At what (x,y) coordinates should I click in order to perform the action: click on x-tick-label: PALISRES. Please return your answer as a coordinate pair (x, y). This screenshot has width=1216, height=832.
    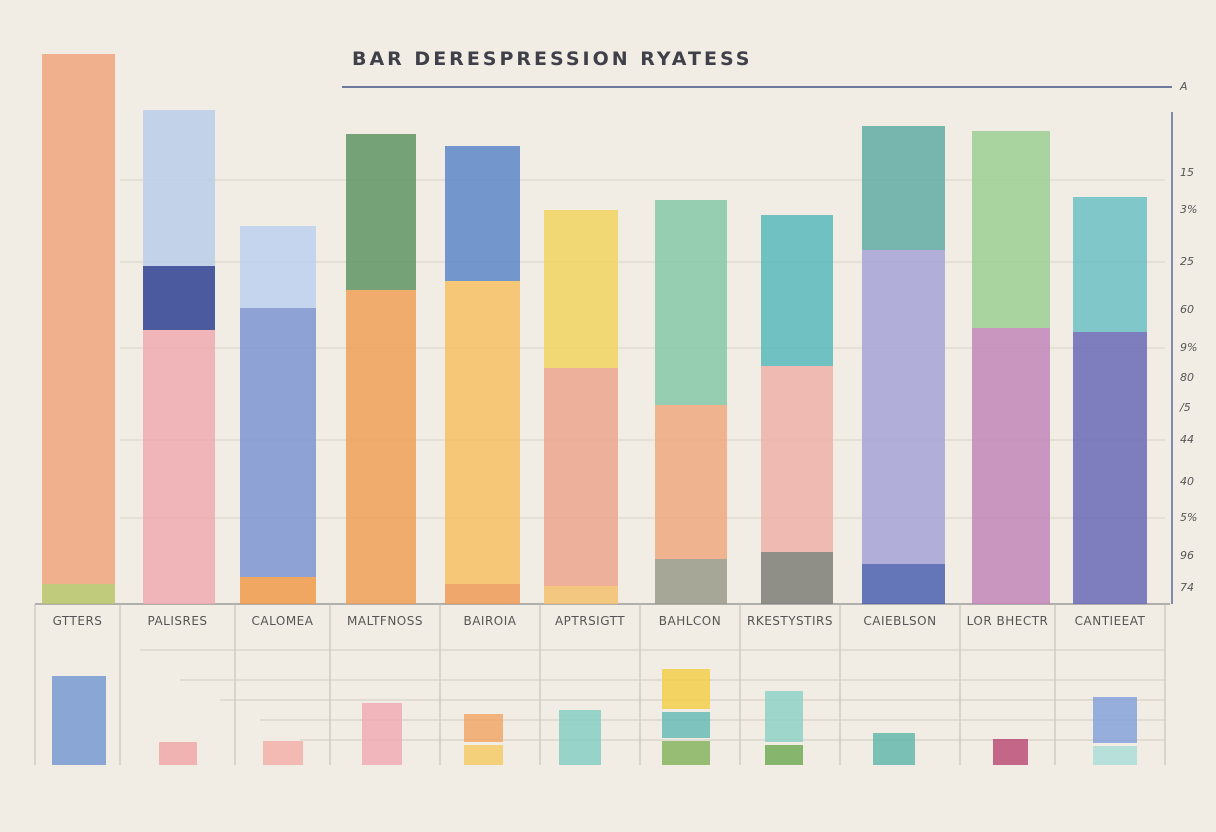
    Looking at the image, I should click on (177, 621).